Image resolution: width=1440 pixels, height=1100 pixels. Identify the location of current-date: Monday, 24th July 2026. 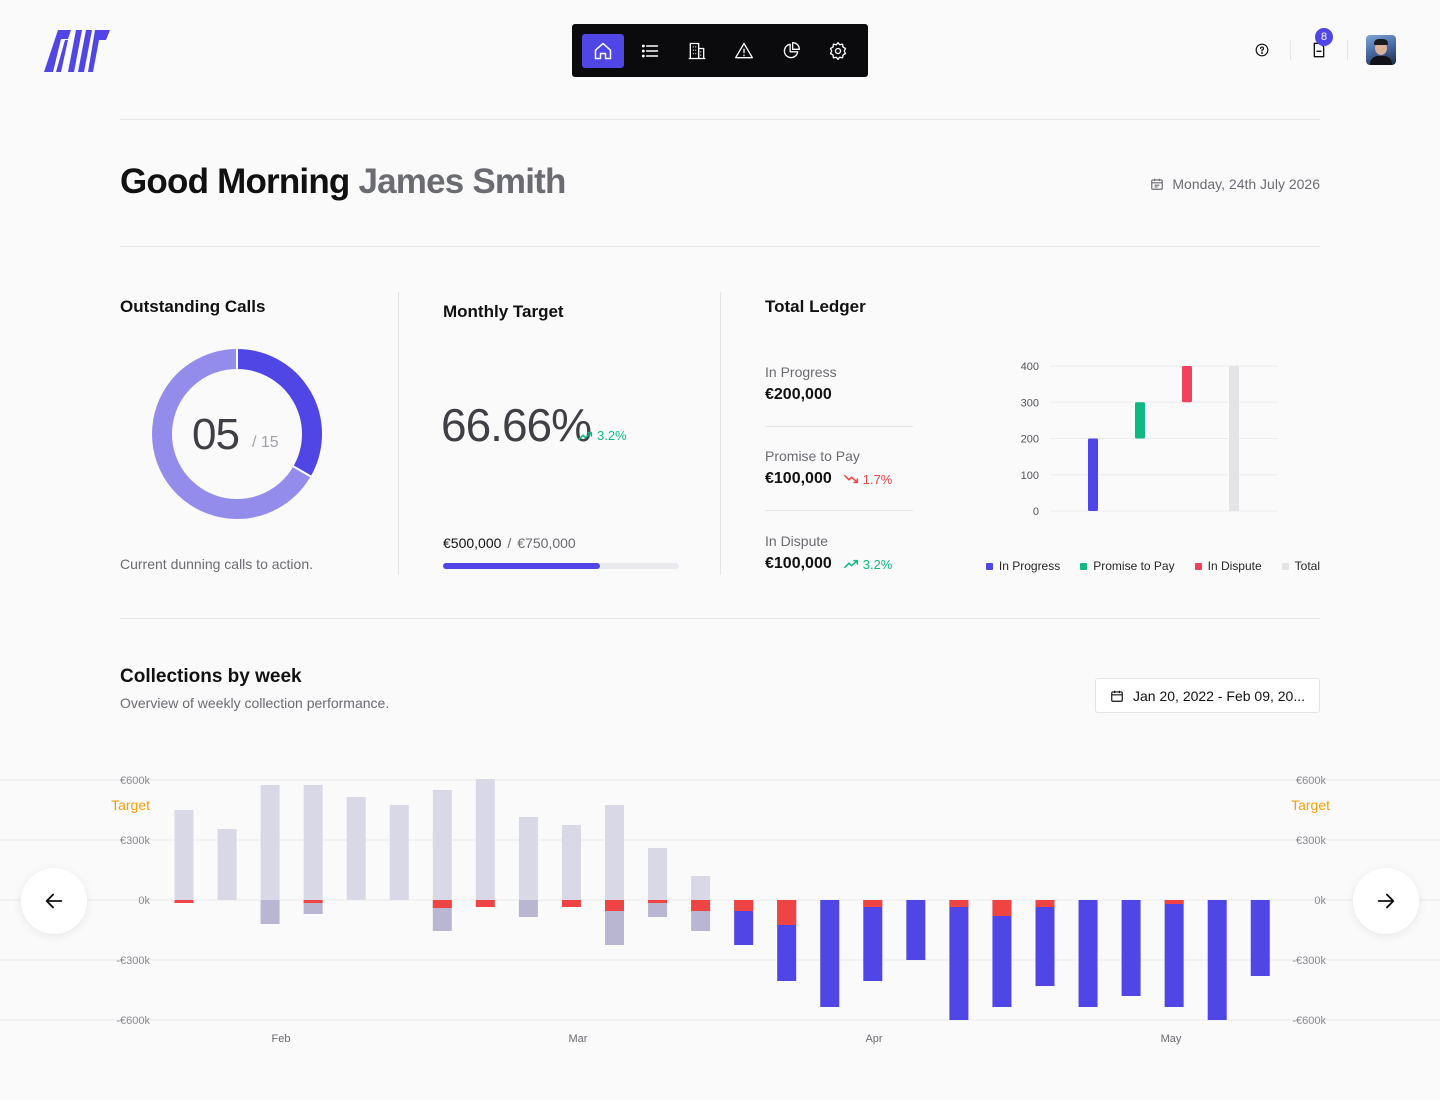
(1235, 184).